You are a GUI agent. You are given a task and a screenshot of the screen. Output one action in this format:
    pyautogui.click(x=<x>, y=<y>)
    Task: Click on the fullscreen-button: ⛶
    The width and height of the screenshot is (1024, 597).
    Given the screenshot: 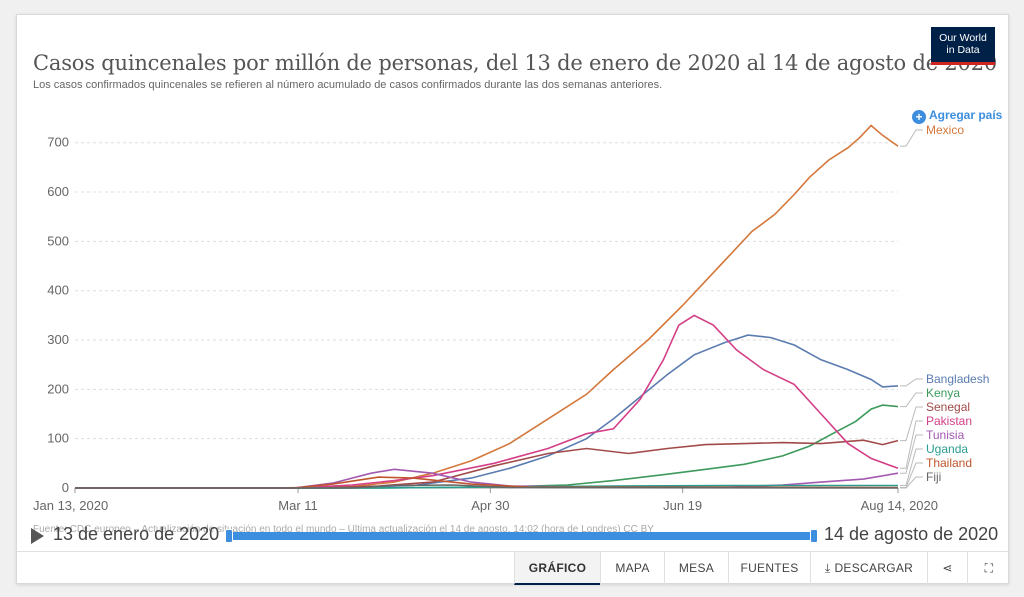 What is the action you would take?
    pyautogui.click(x=988, y=568)
    